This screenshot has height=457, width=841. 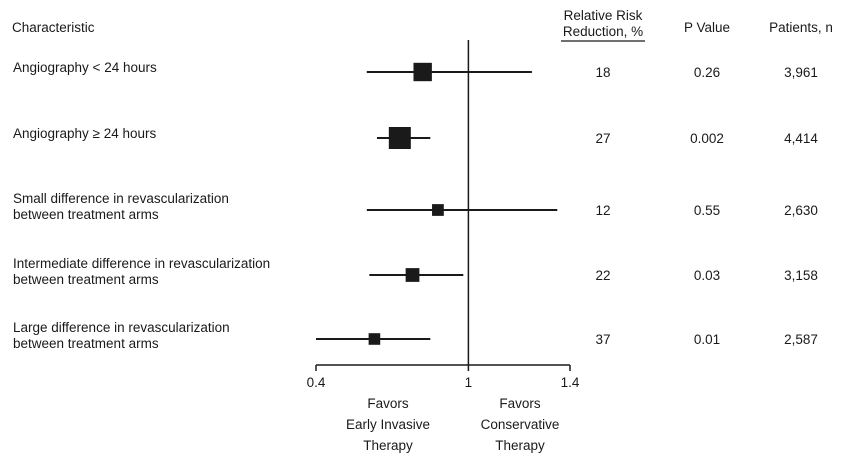 I want to click on favors-left-label: Therapy, so click(x=388, y=445).